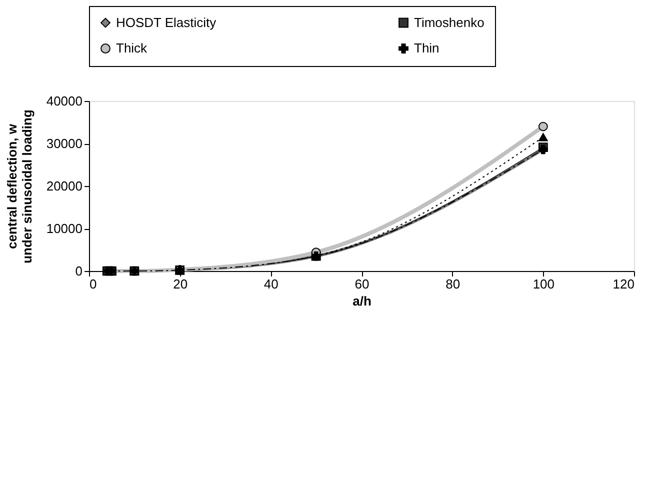 The width and height of the screenshot is (650, 483). What do you see at coordinates (623, 284) in the screenshot?
I see `x-tick-label: 120` at bounding box center [623, 284].